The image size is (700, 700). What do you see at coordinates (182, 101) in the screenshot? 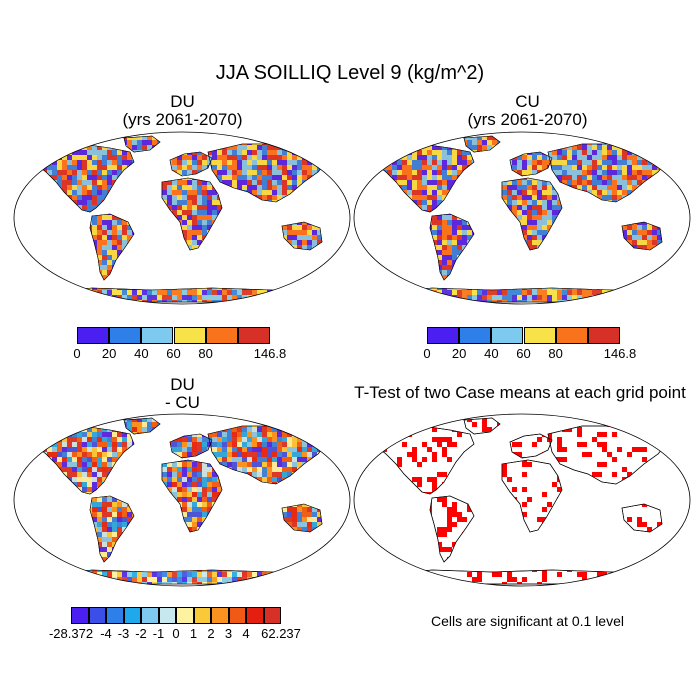
I see `panel-du-title-line1: DU` at bounding box center [182, 101].